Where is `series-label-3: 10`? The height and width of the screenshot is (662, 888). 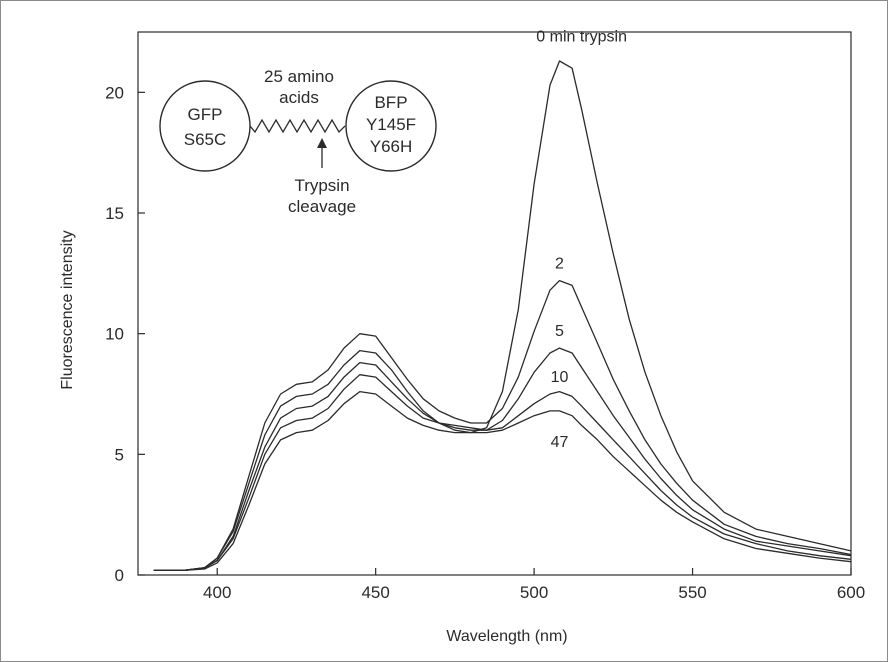 series-label-3: 10 is located at coordinates (560, 377).